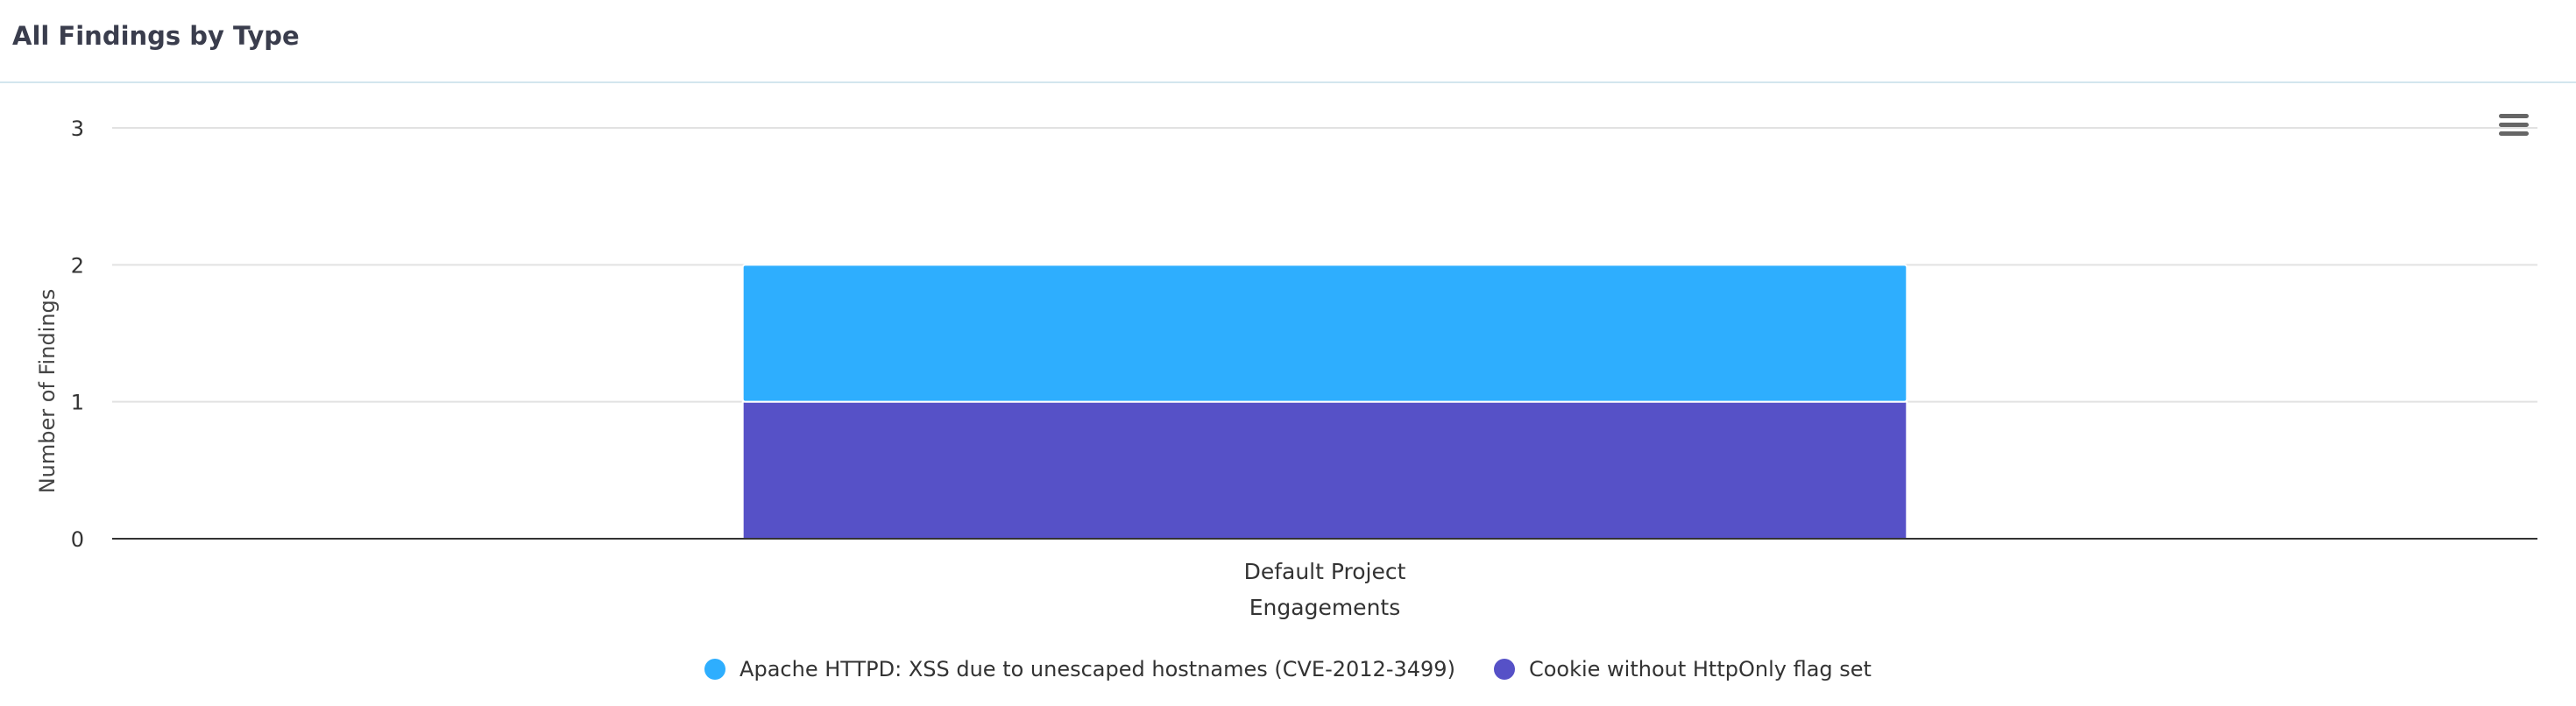 The height and width of the screenshot is (706, 2576). What do you see at coordinates (1325, 608) in the screenshot?
I see `x-axis-title: Engagements` at bounding box center [1325, 608].